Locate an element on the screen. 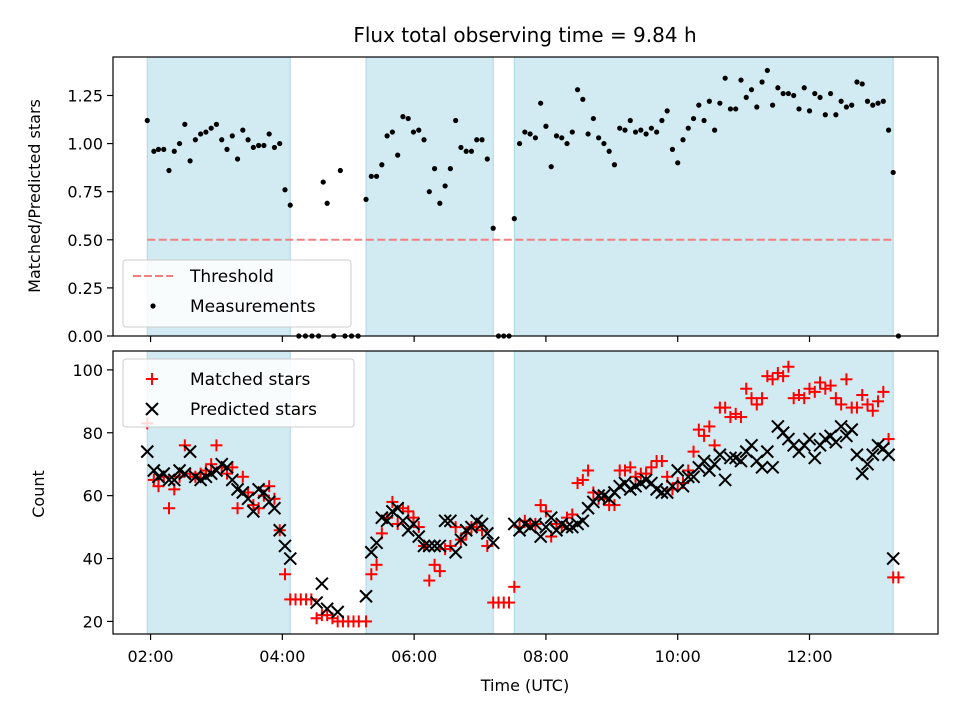 The width and height of the screenshot is (960, 720). bottom-y-axis-label: Count is located at coordinates (38, 494).